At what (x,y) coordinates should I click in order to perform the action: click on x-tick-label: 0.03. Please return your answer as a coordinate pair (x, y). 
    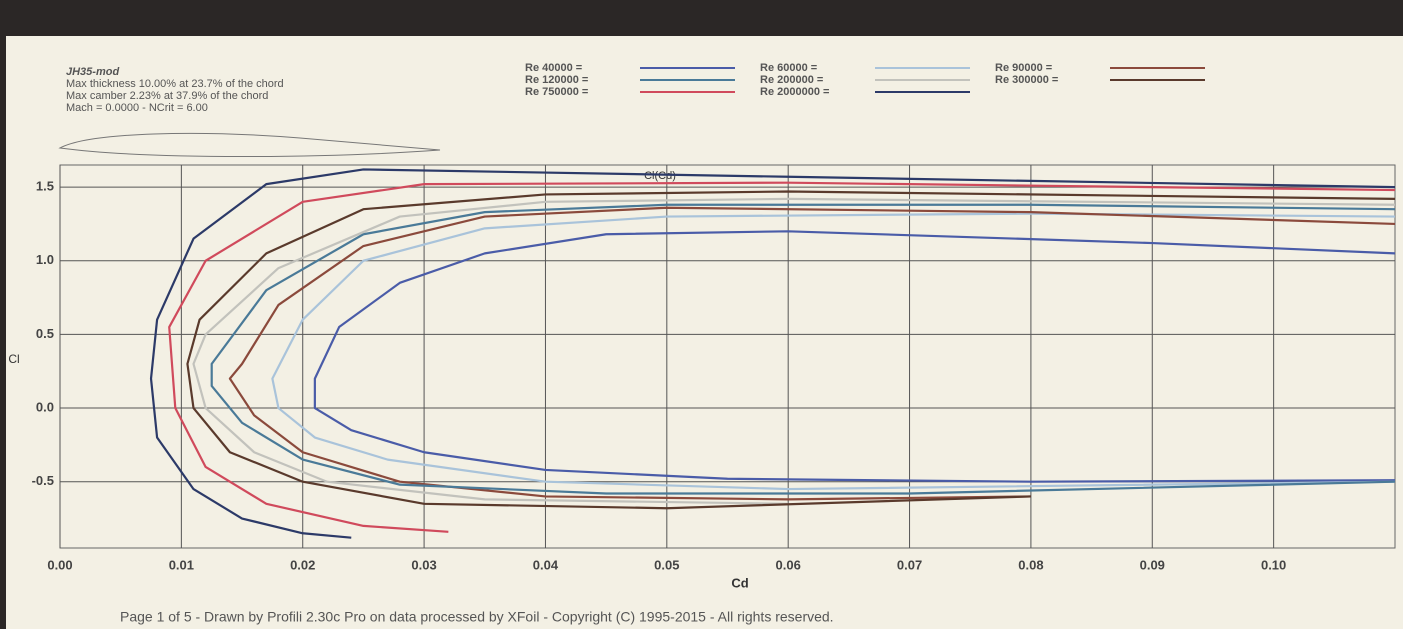
    Looking at the image, I should click on (423, 564).